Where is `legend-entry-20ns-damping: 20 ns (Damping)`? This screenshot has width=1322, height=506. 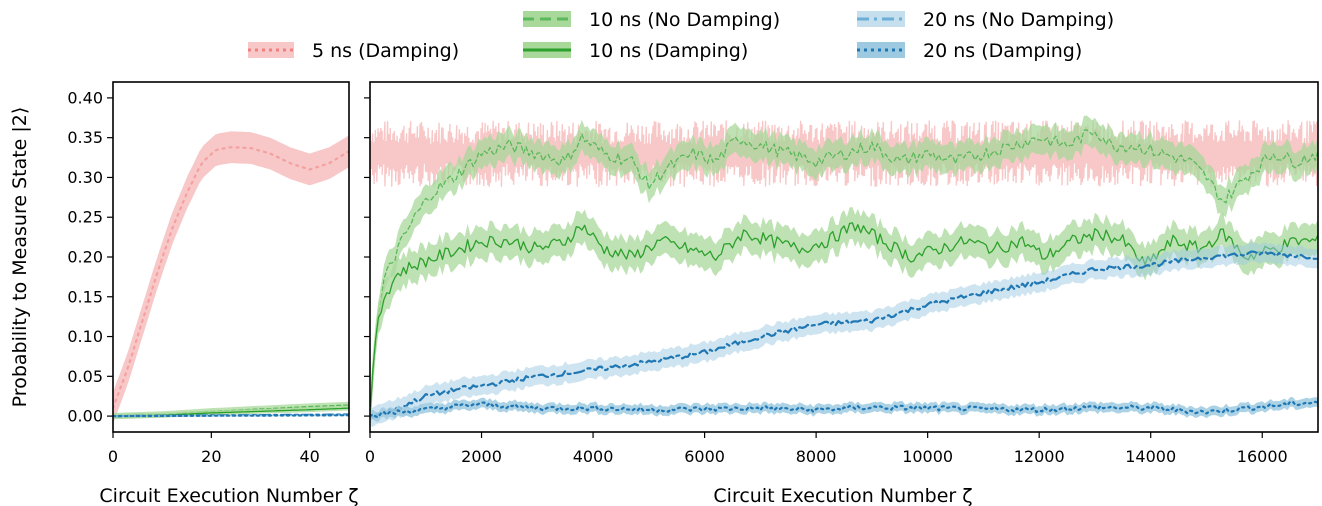 legend-entry-20ns-damping: 20 ns (Damping) is located at coordinates (969, 51).